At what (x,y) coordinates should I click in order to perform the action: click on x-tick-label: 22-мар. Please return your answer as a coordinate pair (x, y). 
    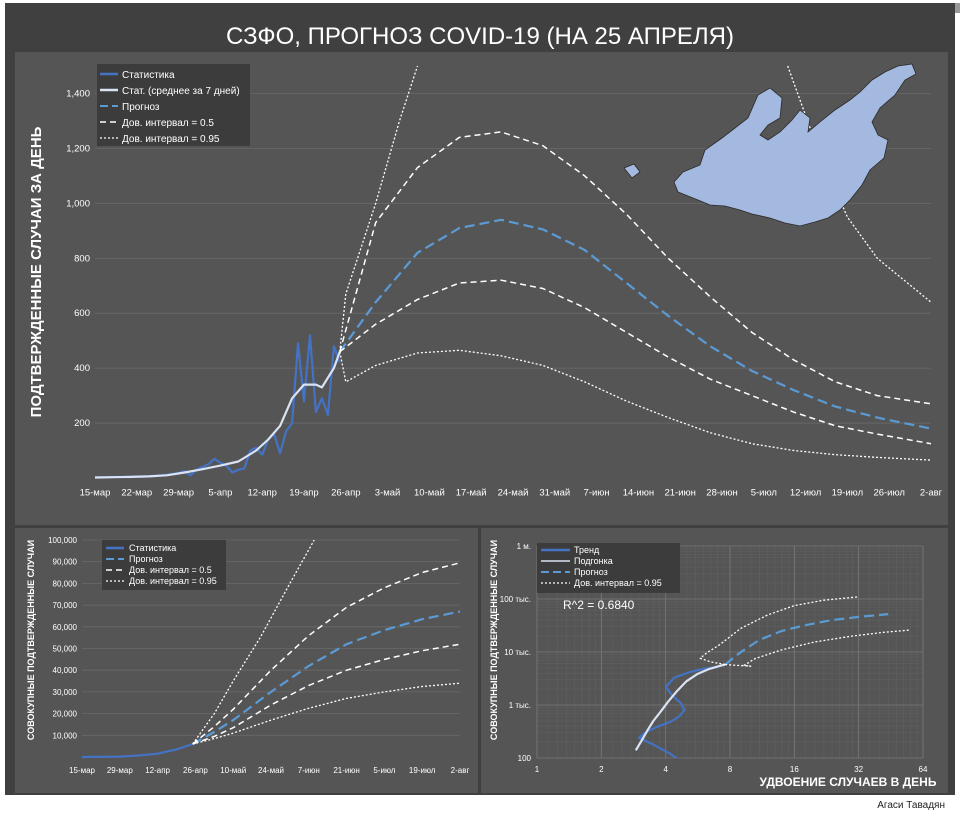
    Looking at the image, I should click on (136, 493).